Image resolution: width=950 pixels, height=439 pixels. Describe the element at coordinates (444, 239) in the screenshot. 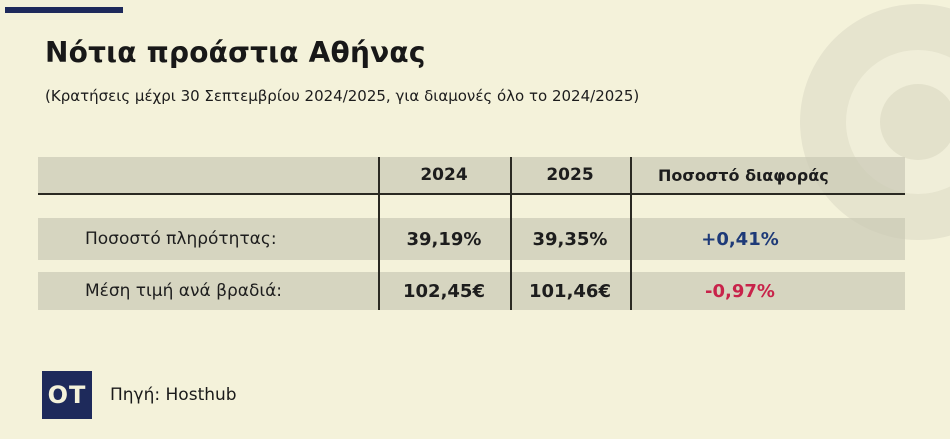

I see `occupancy-2024-value: 39,19%` at that location.